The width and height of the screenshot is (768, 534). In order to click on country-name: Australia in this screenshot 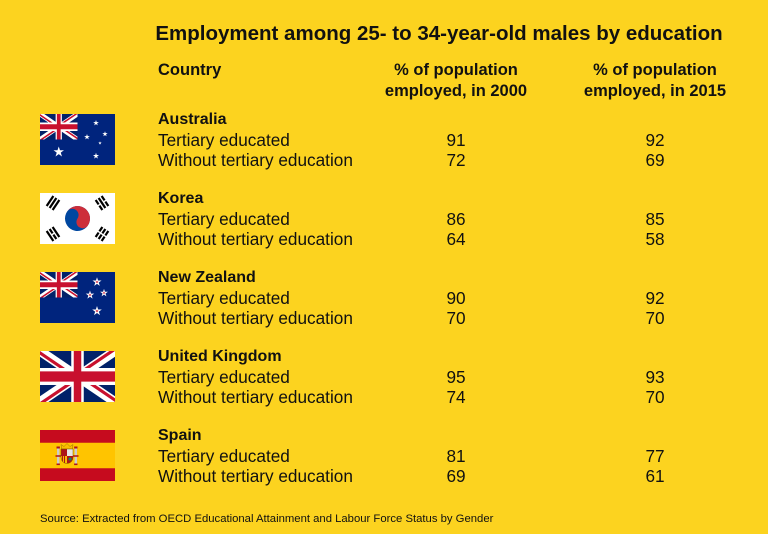, I will do `click(192, 119)`.